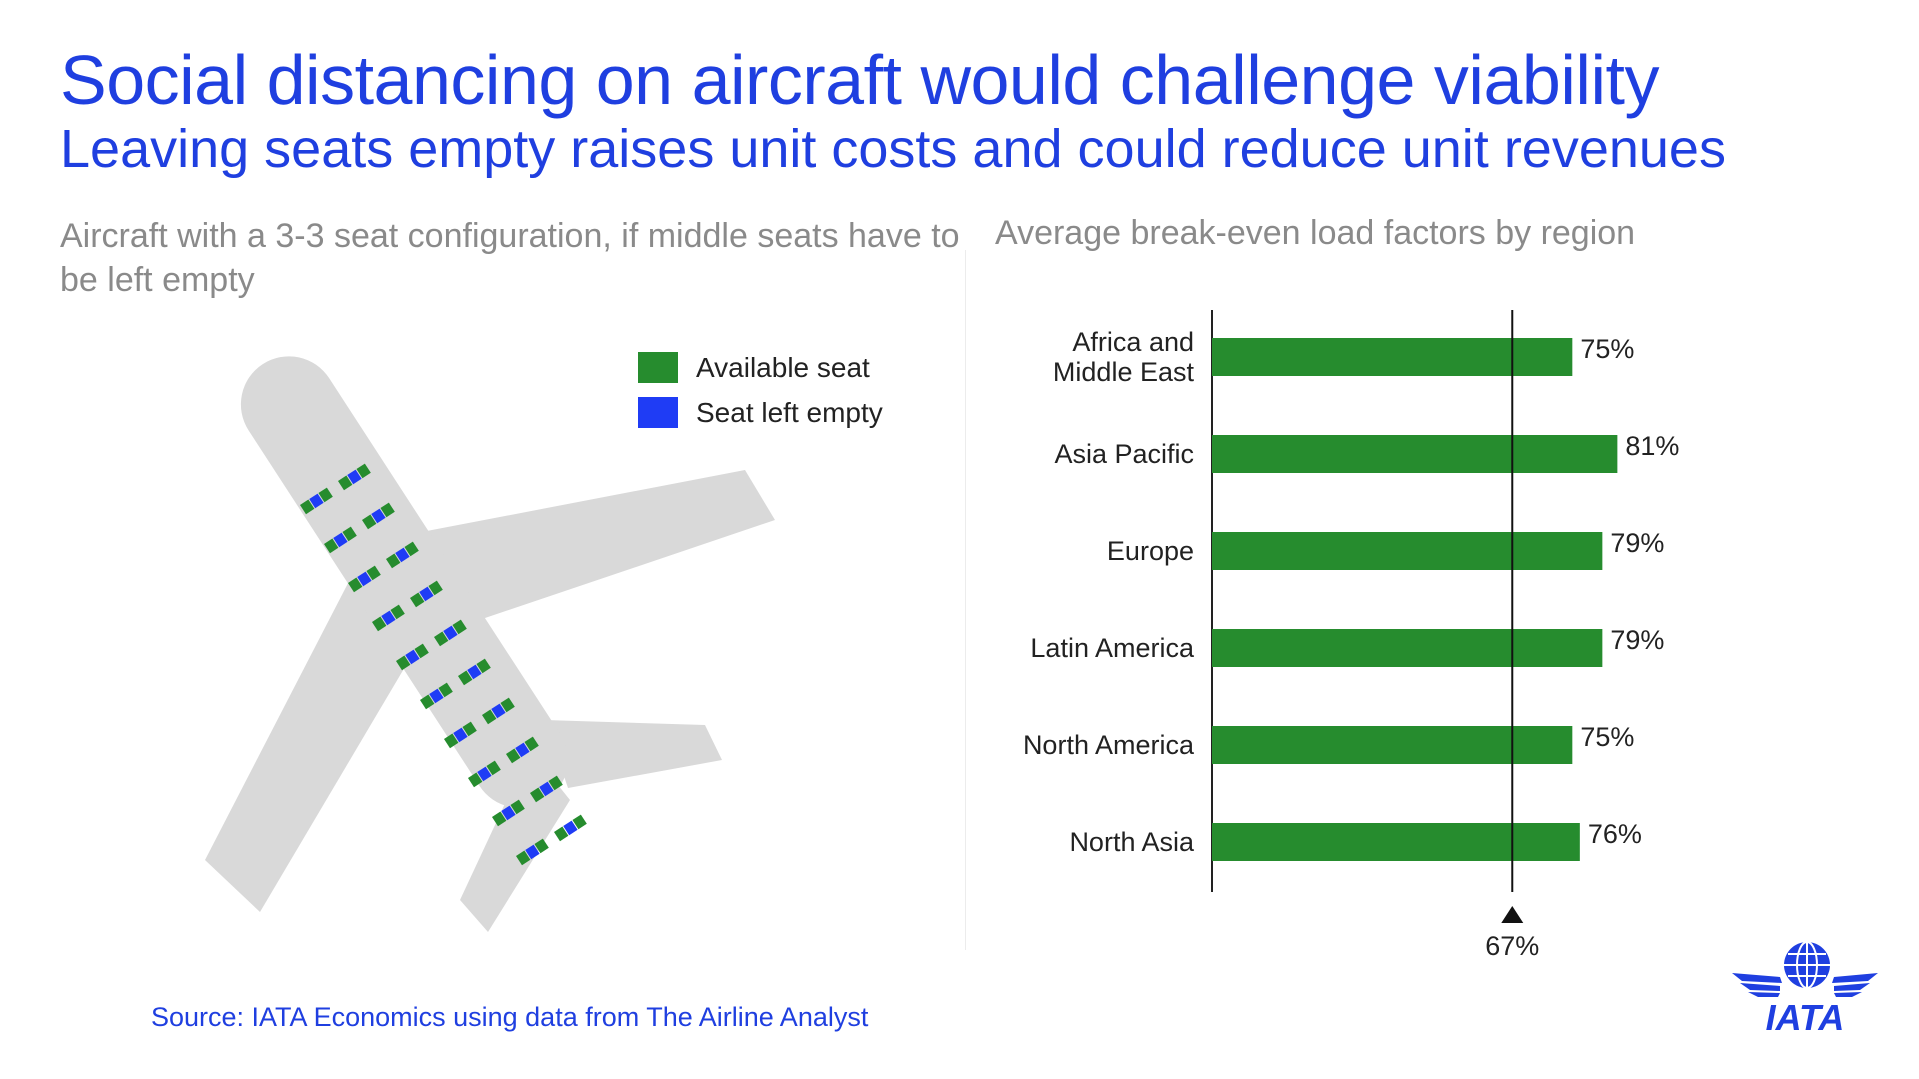 Image resolution: width=1919 pixels, height=1079 pixels. What do you see at coordinates (633, 754) in the screenshot?
I see `right-stabilizer` at bounding box center [633, 754].